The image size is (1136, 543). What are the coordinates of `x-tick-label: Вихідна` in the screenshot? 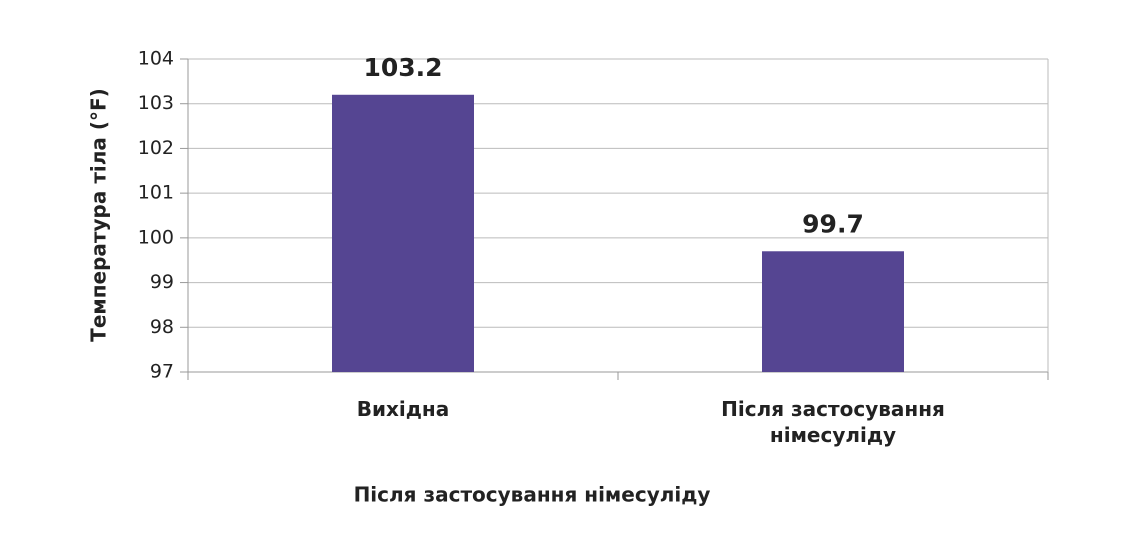 It's located at (403, 409).